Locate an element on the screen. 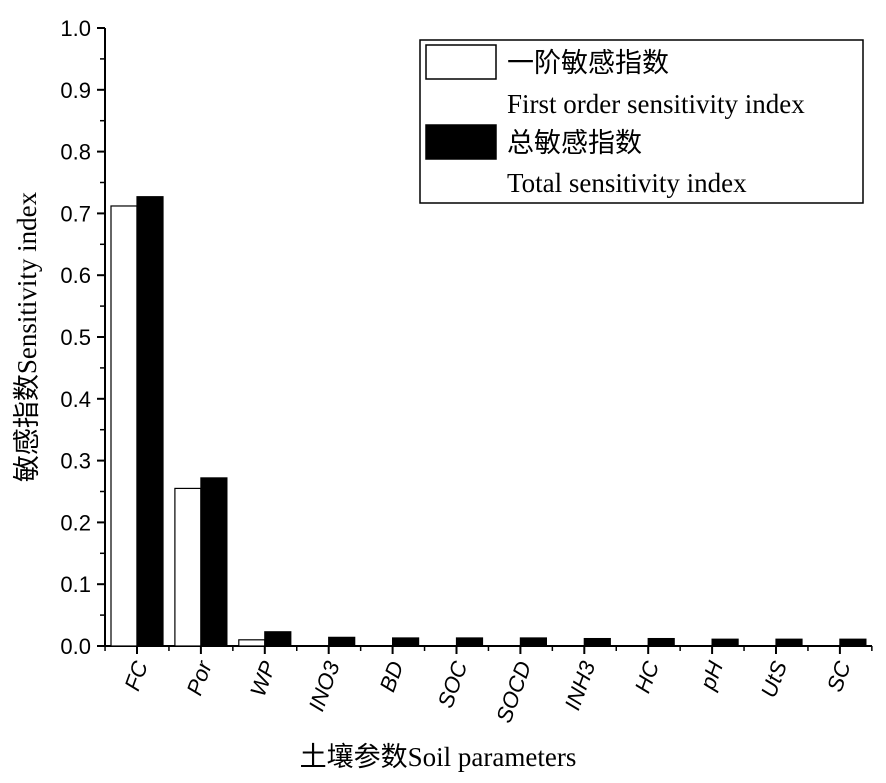 This screenshot has width=886, height=783. bar-total-ino3 is located at coordinates (342, 641).